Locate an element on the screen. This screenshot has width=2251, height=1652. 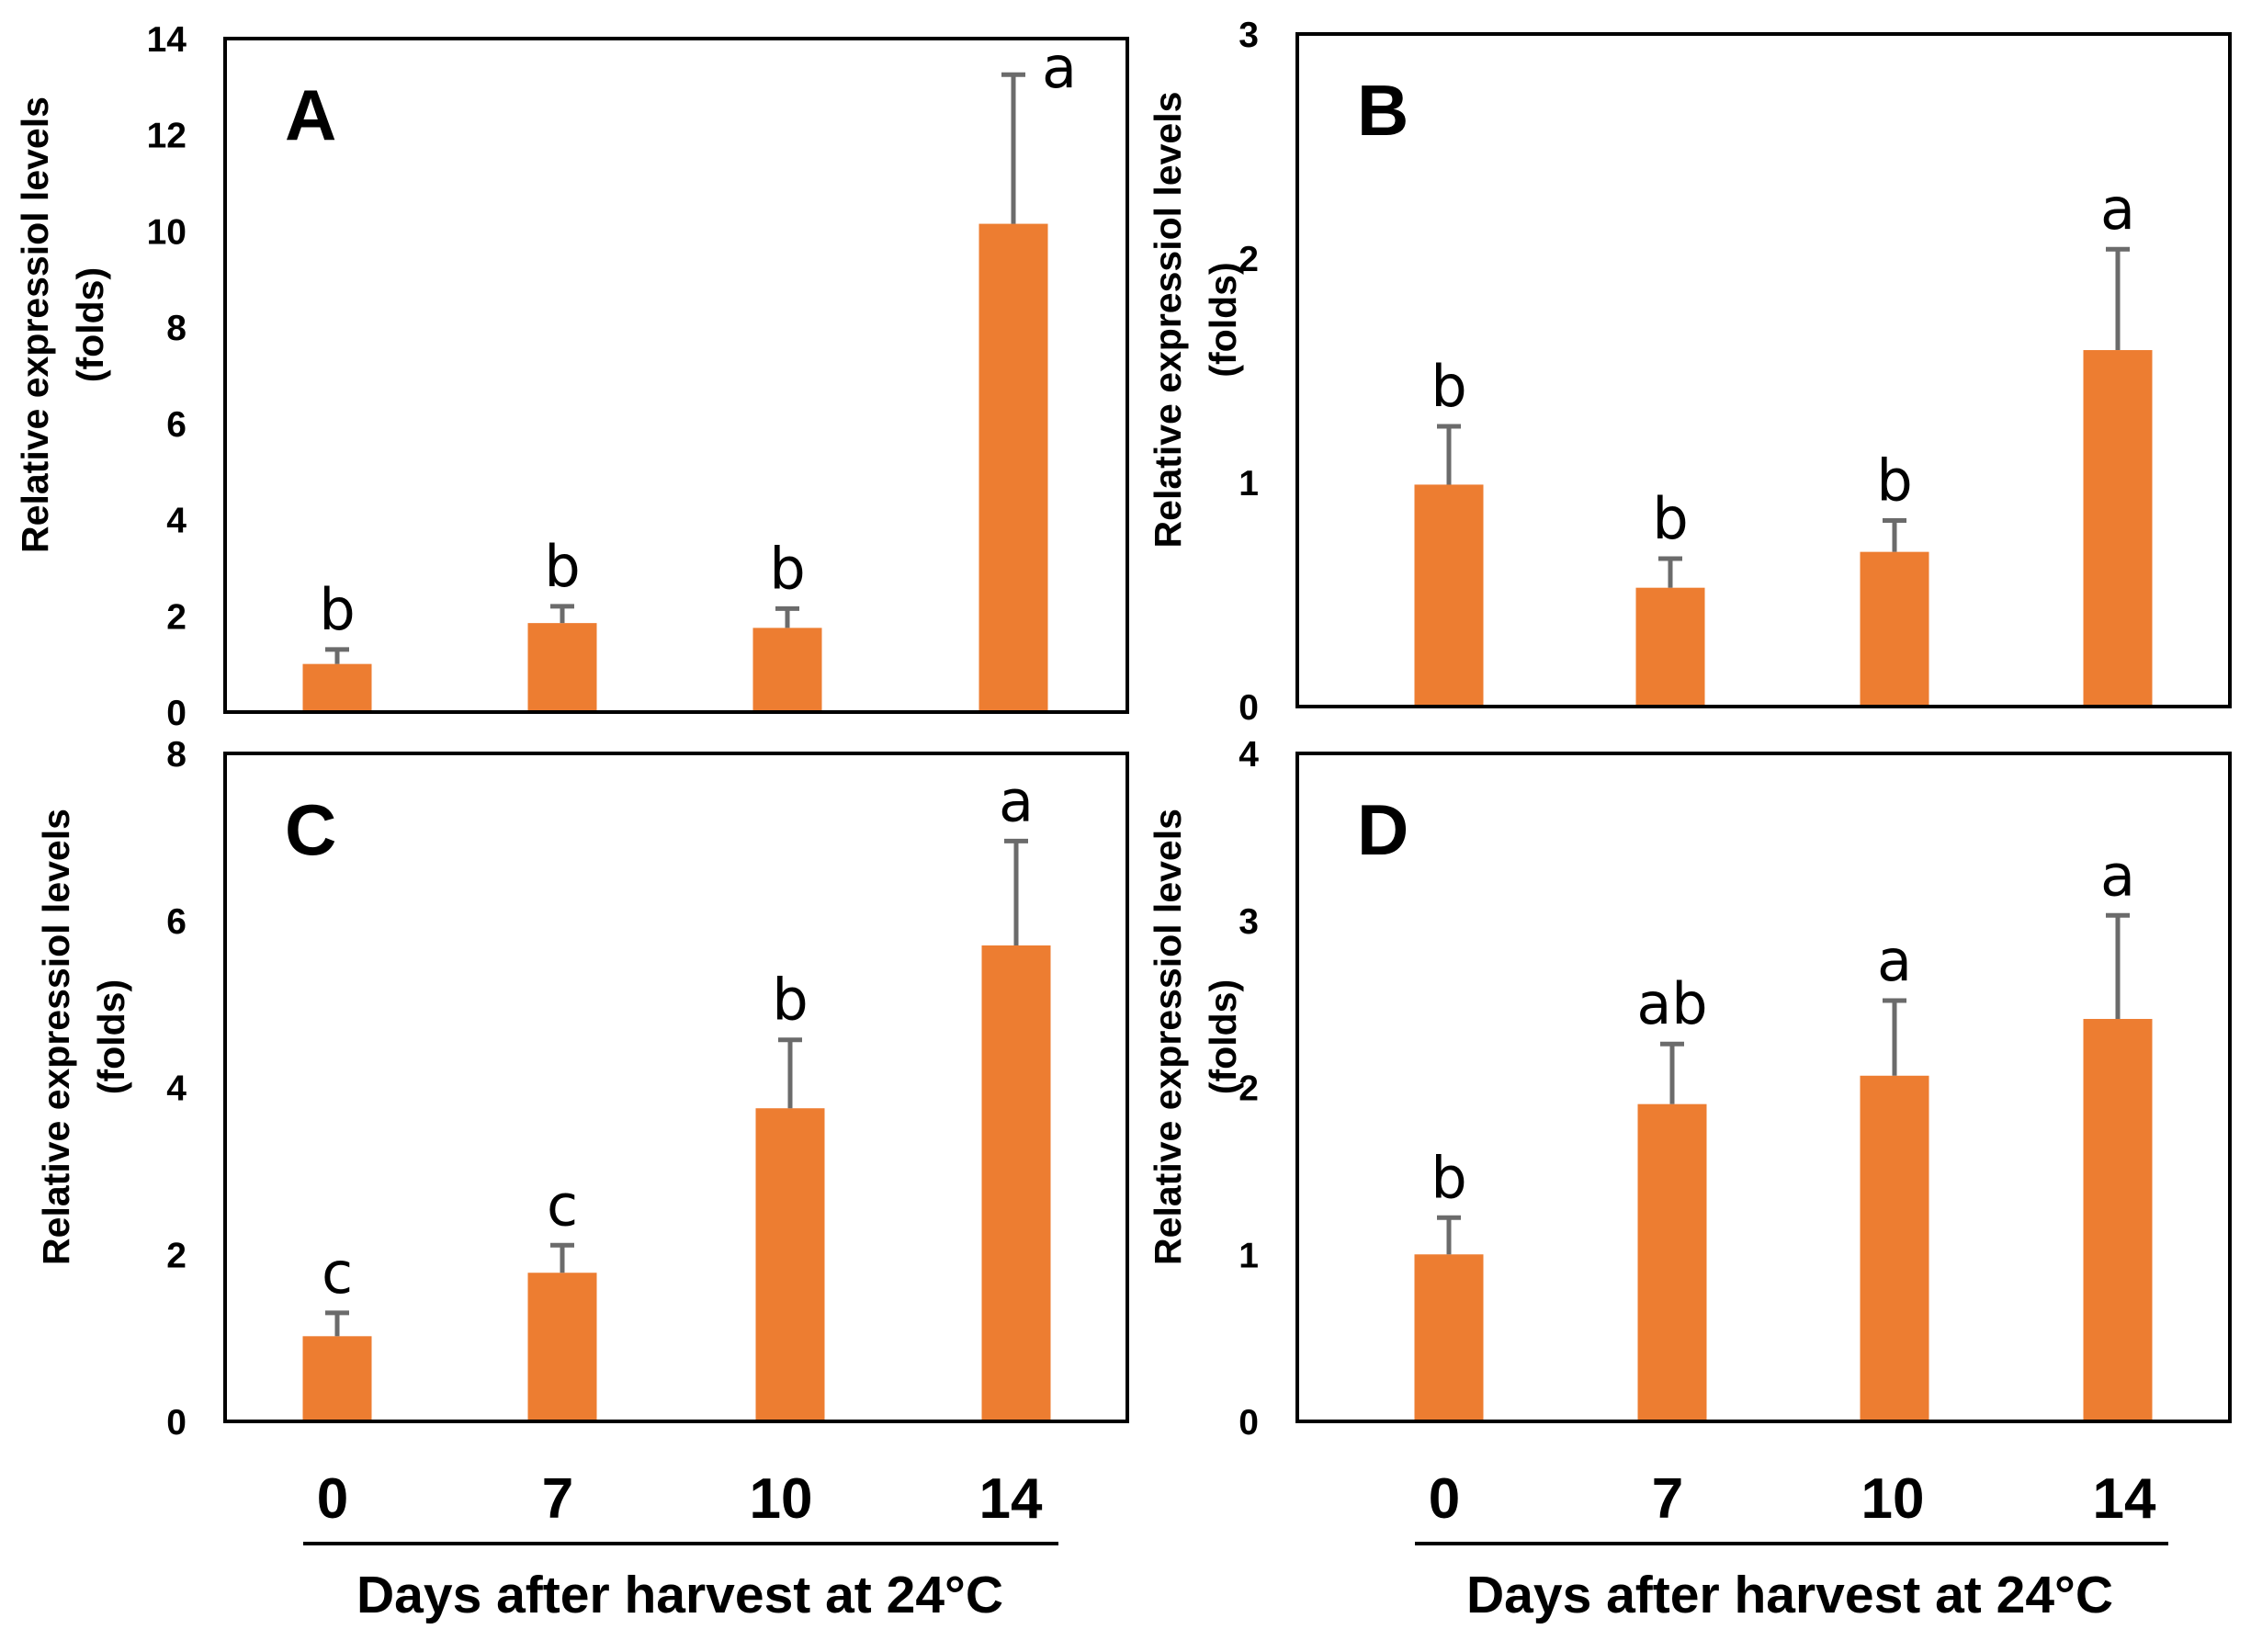
y-tick-label: 12 is located at coordinates (167, 136).